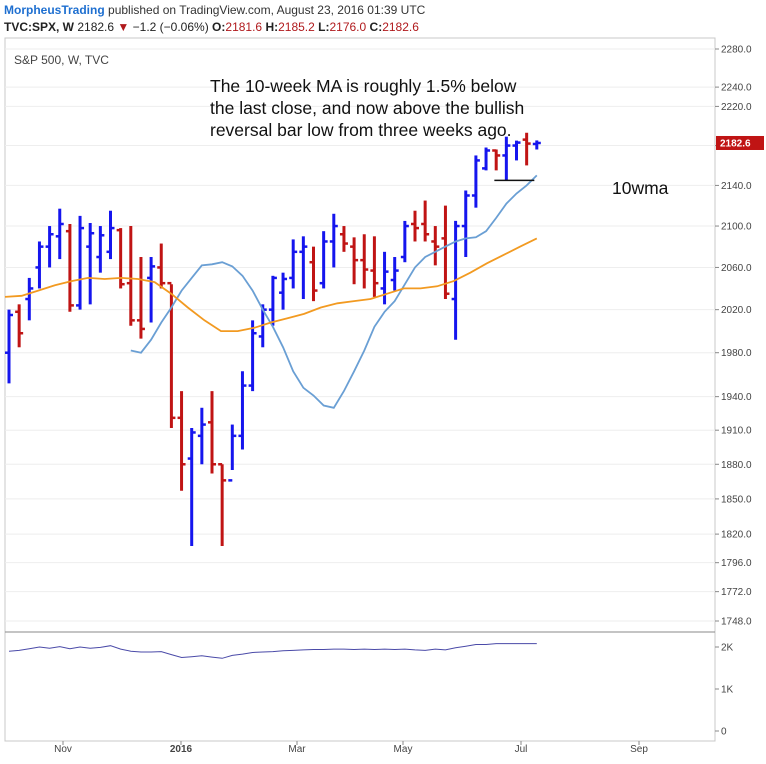  I want to click on price-tick-label: 1796.0, so click(736, 563).